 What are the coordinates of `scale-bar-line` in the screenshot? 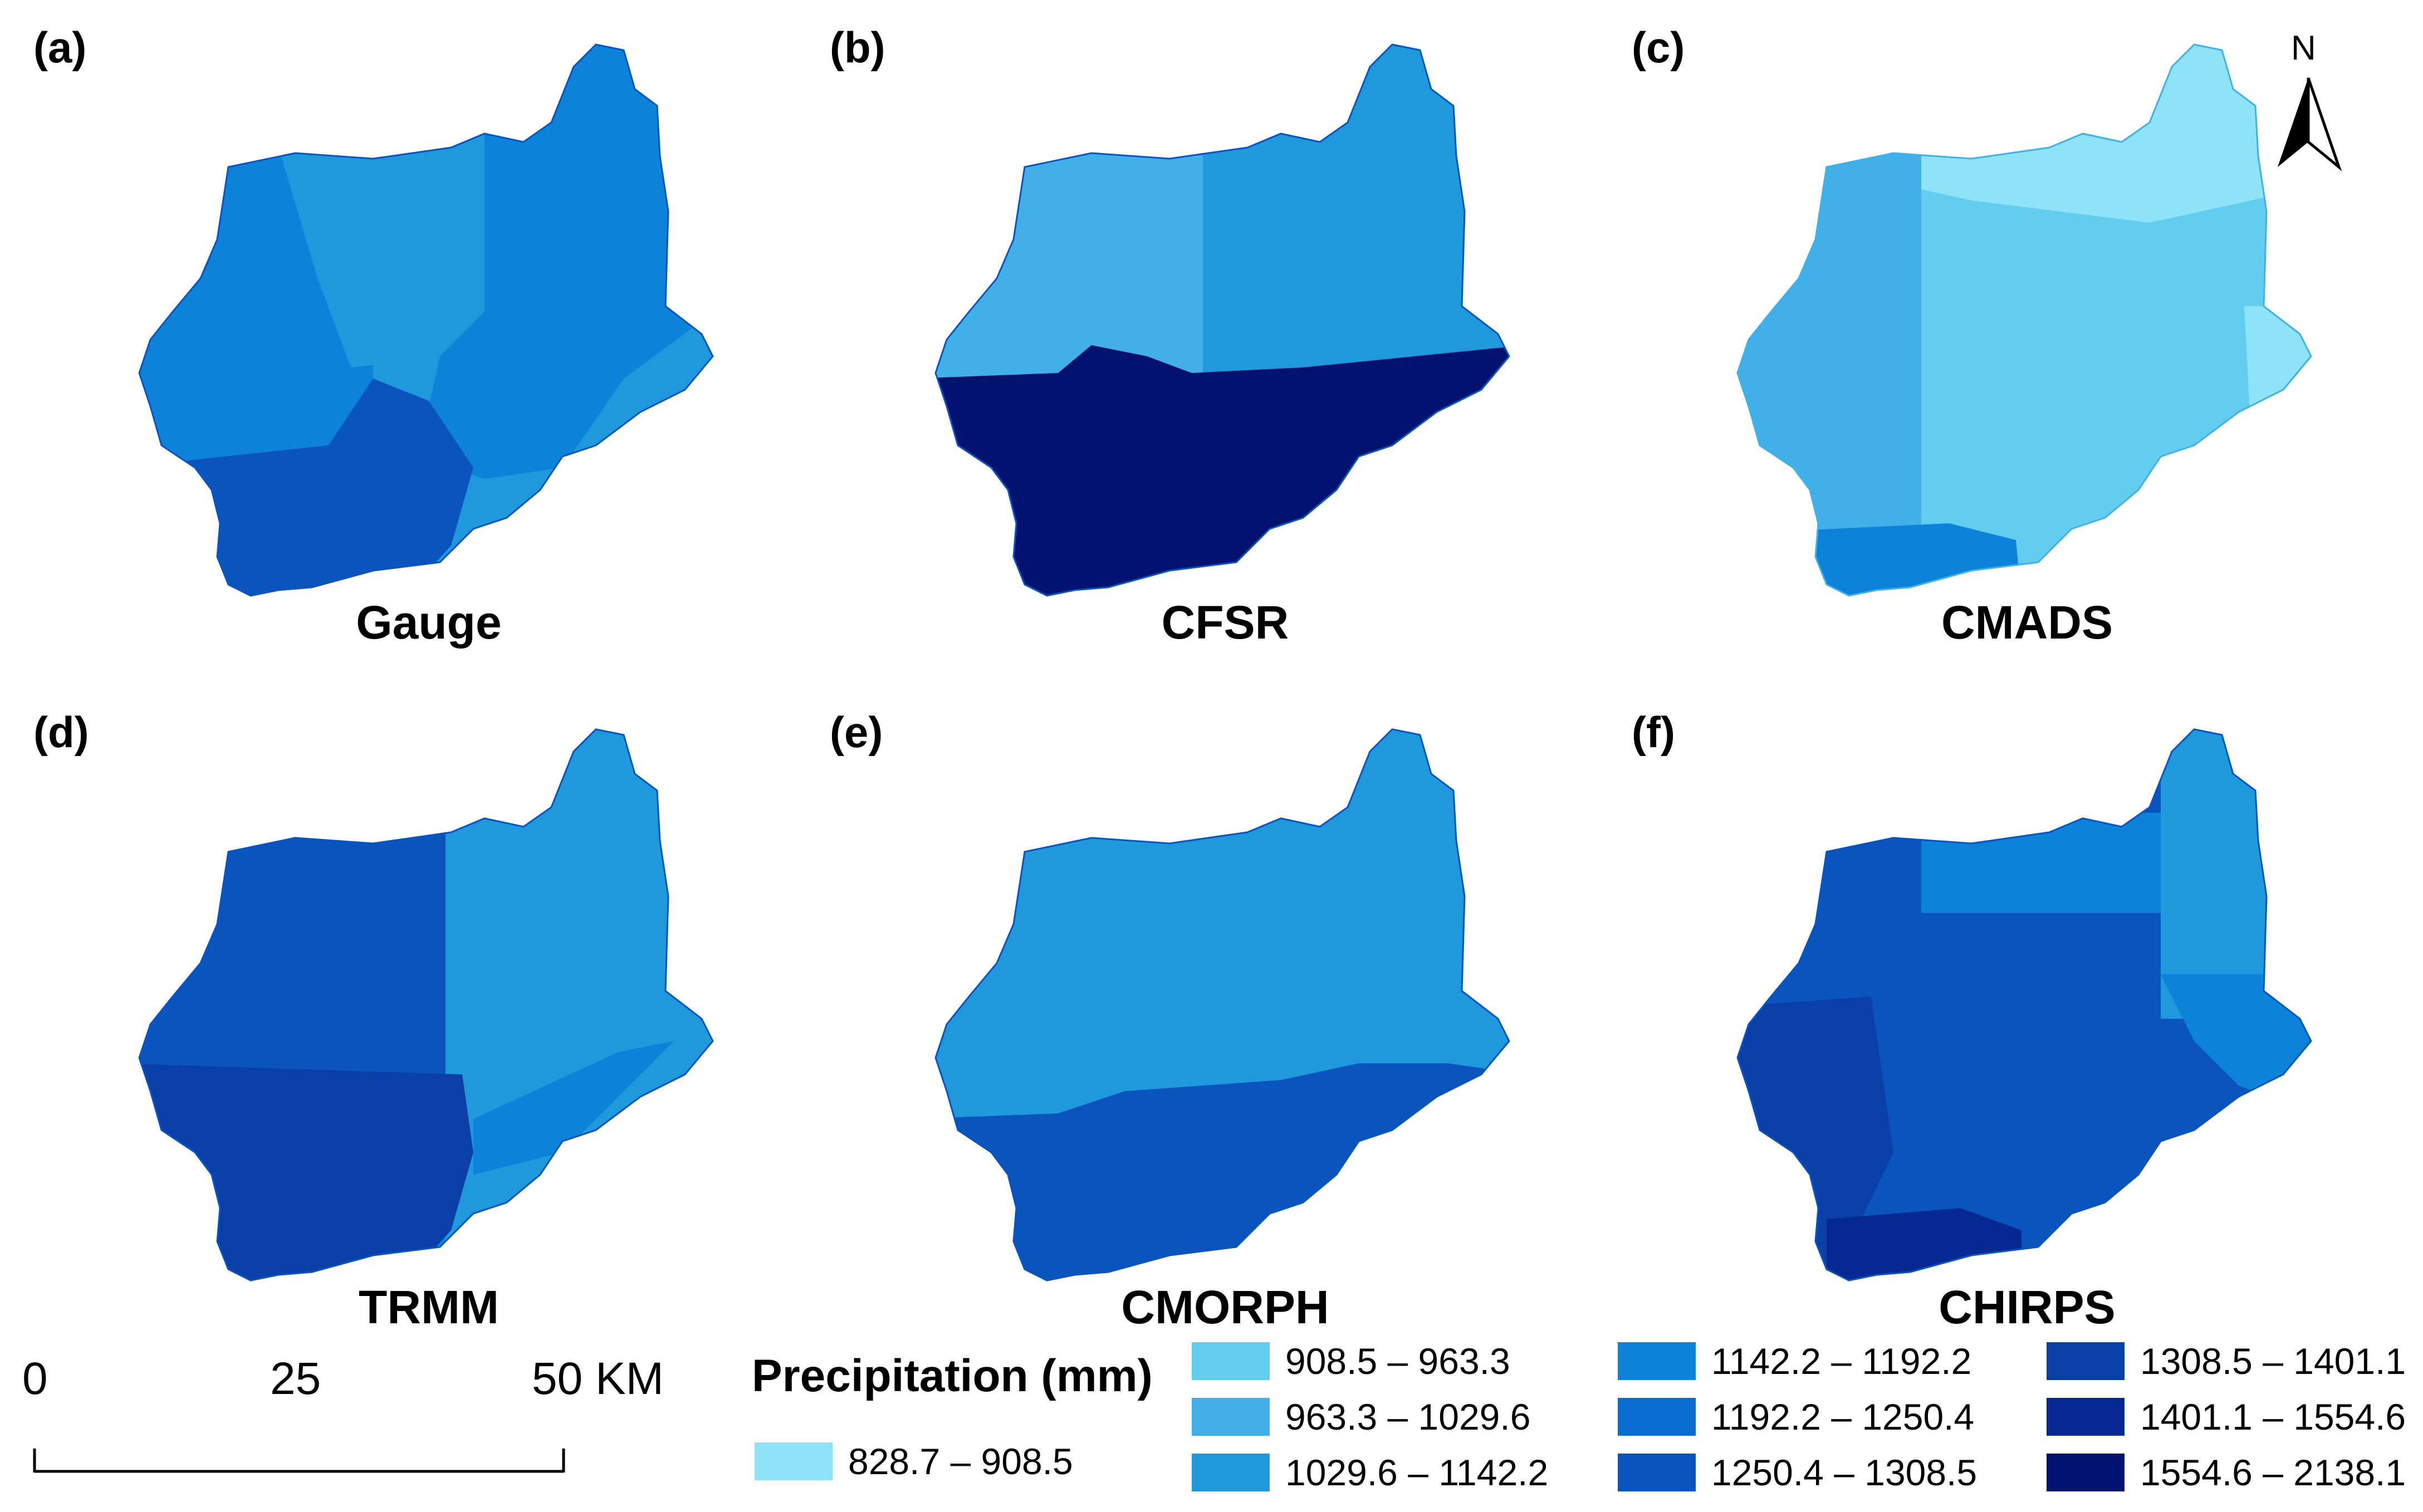 It's located at (299, 1461).